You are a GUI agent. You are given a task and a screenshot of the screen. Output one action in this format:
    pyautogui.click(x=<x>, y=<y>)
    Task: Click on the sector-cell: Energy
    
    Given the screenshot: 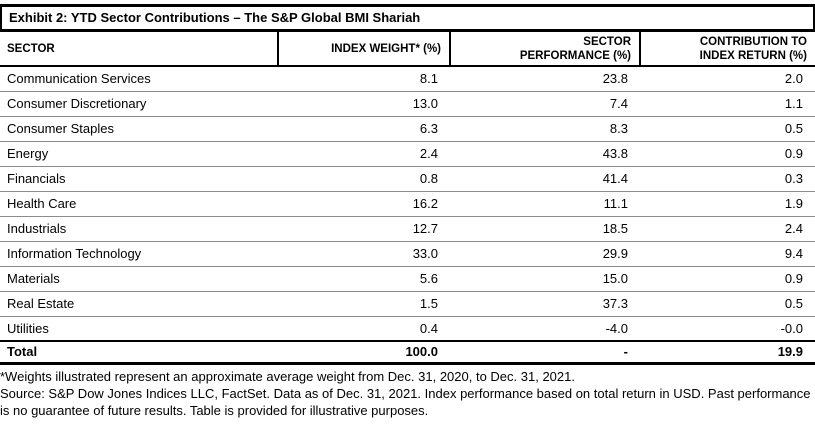 What is the action you would take?
    pyautogui.click(x=139, y=154)
    